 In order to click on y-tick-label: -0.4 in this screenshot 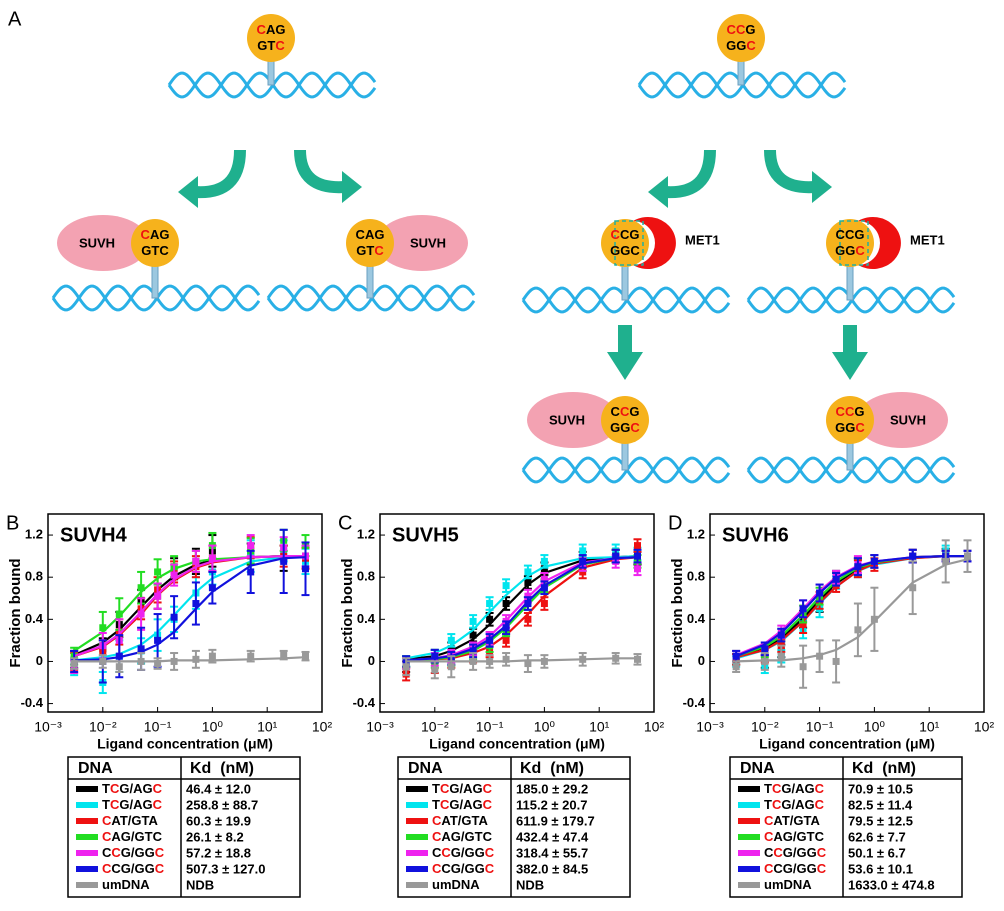, I will do `click(32, 702)`.